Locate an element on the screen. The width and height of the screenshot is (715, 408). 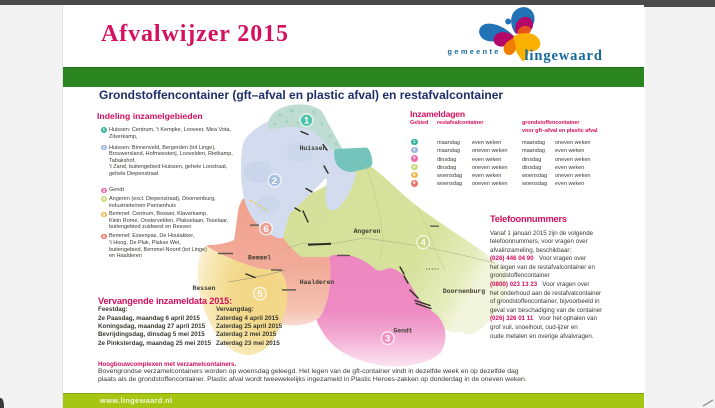
svg-text: Haalderen is located at coordinates (317, 282).